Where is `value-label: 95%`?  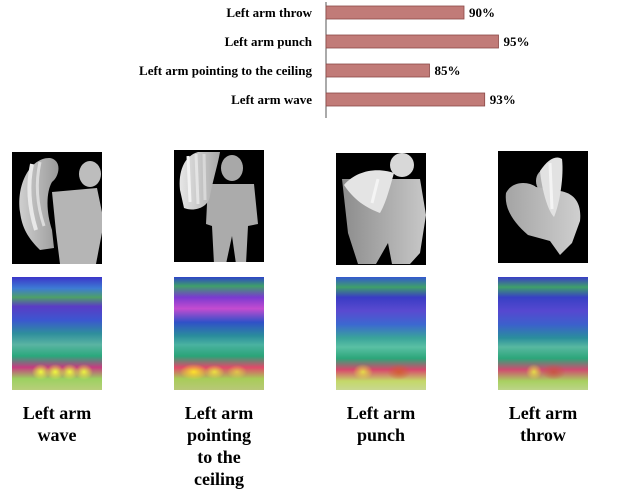
value-label: 95% is located at coordinates (517, 41).